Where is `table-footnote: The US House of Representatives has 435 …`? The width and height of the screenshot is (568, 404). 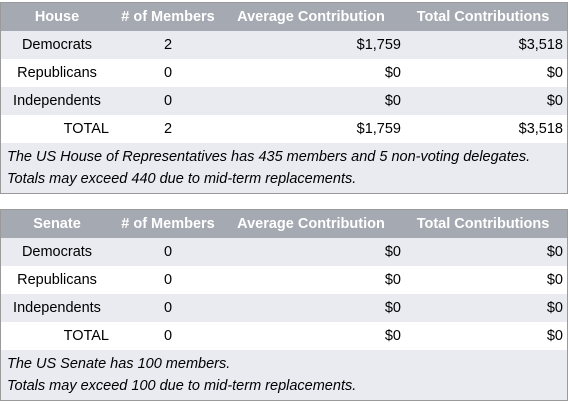
table-footnote: The US House of Representatives has 435 … is located at coordinates (284, 168).